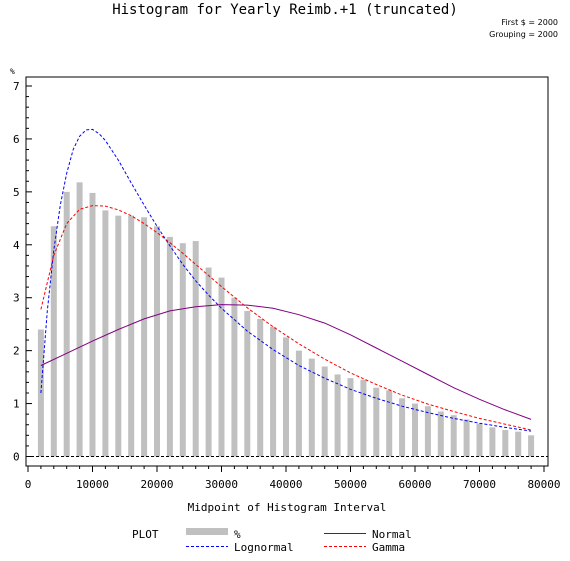 The width and height of the screenshot is (570, 561). Describe the element at coordinates (543, 484) in the screenshot. I see `x-tick-label: 80000` at that location.